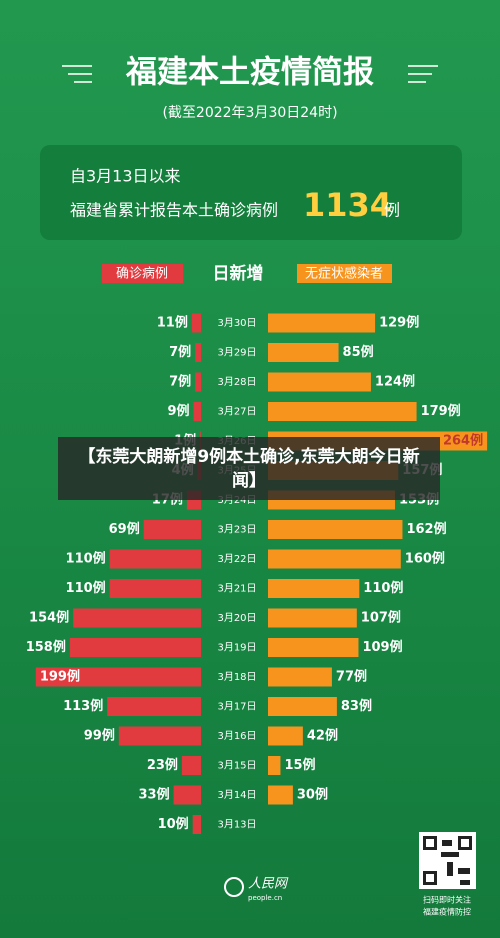 Image resolution: width=500 pixels, height=938 pixels. I want to click on chart-title: 福建本土疫情简报, so click(249, 73).